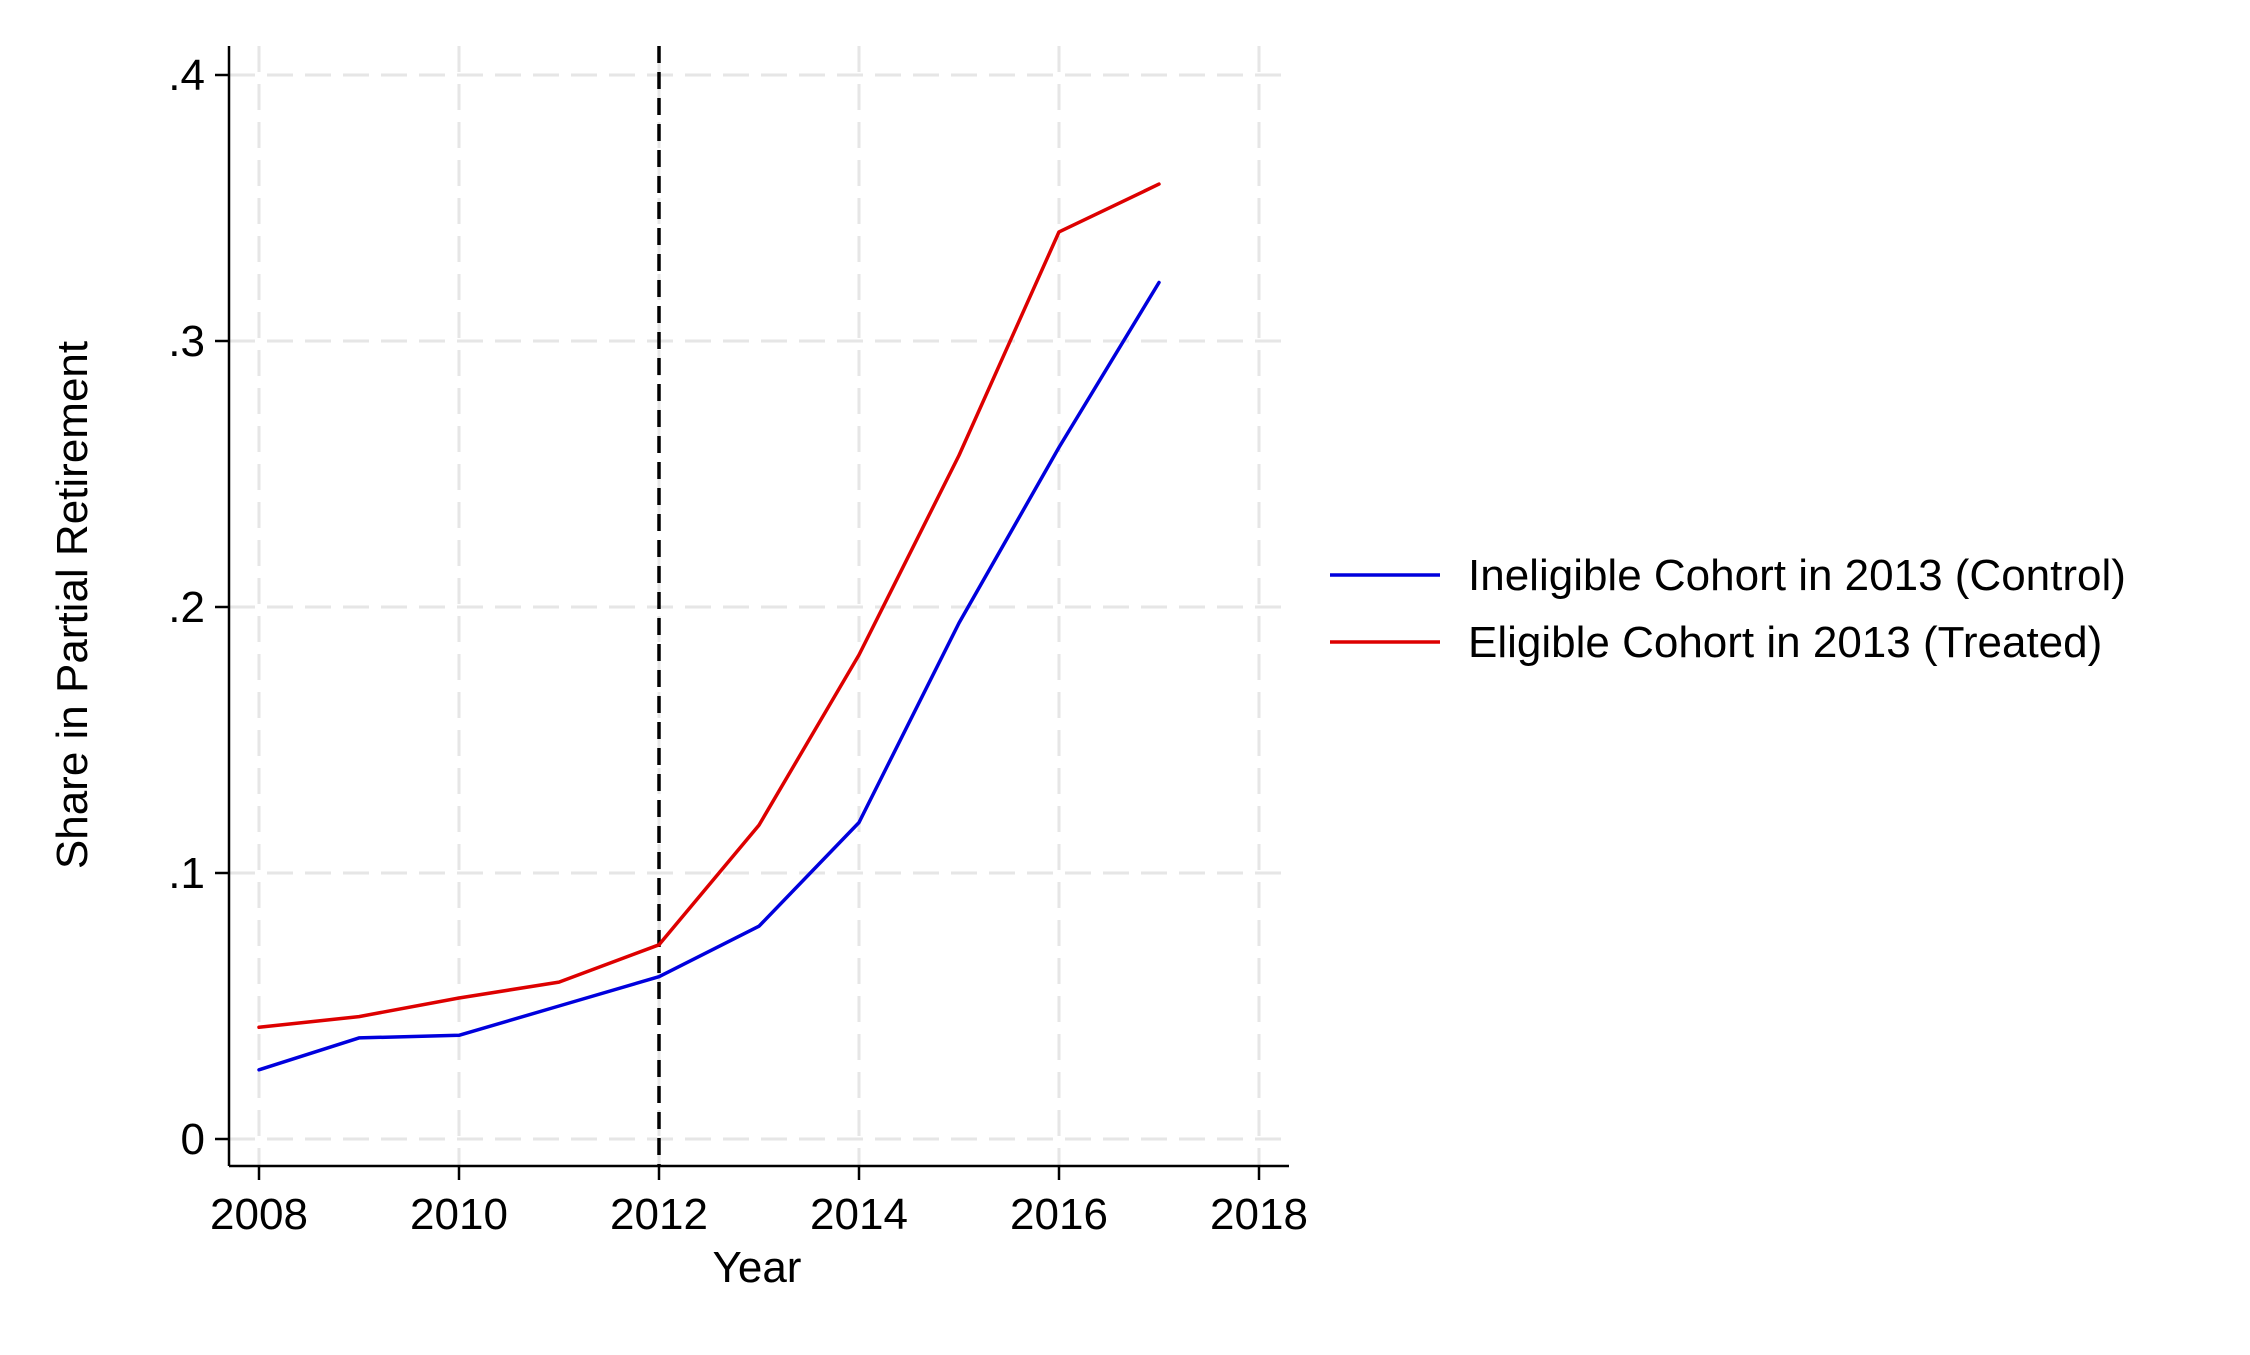  What do you see at coordinates (193, 1139) in the screenshot?
I see `y-tick-label: 0` at bounding box center [193, 1139].